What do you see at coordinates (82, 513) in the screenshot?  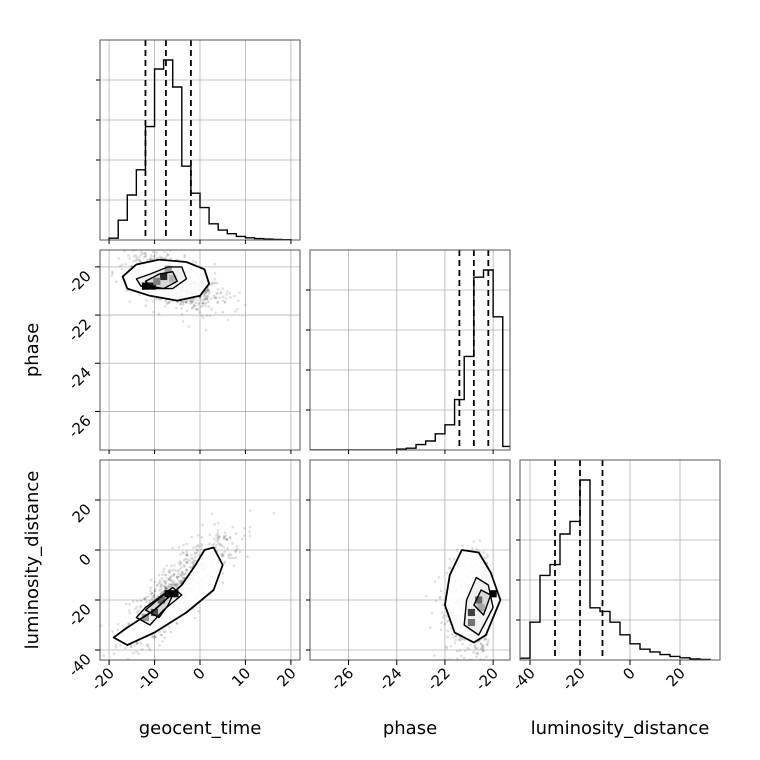 I see `y-tick-label: 20` at bounding box center [82, 513].